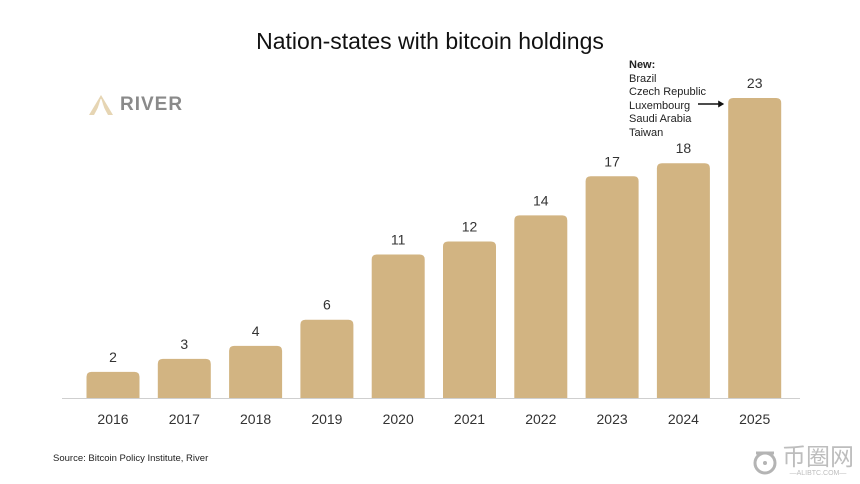  Describe the element at coordinates (642, 65) in the screenshot. I see `annotation-heading: New:` at that location.